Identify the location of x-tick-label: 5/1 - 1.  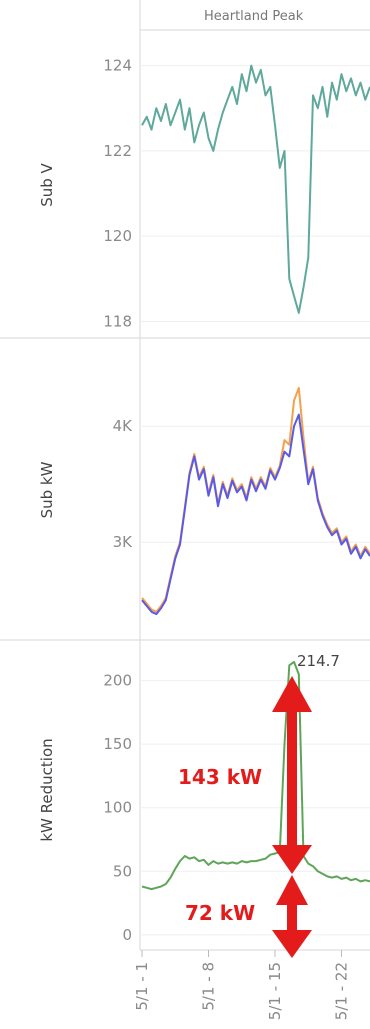
(142, 986).